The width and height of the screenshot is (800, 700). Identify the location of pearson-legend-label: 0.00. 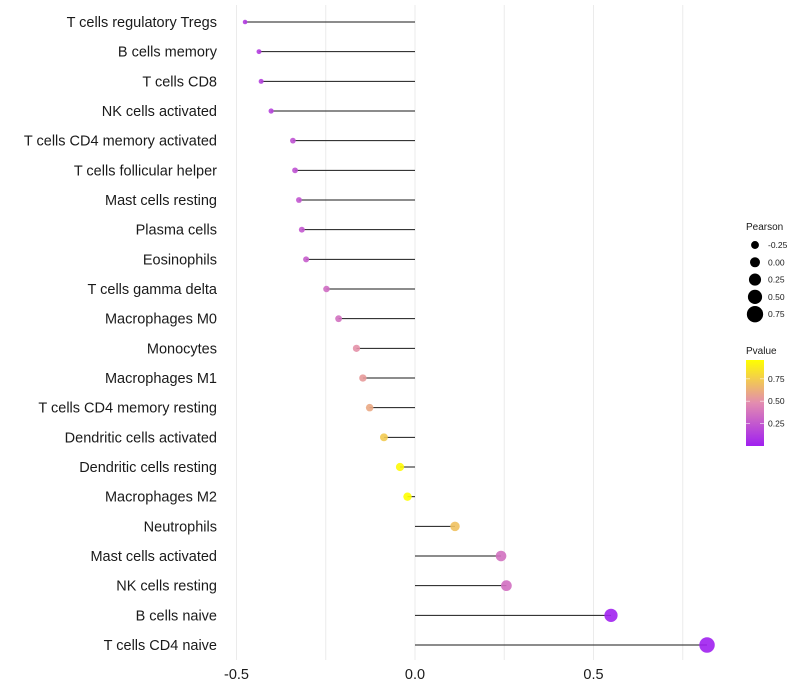
(776, 262).